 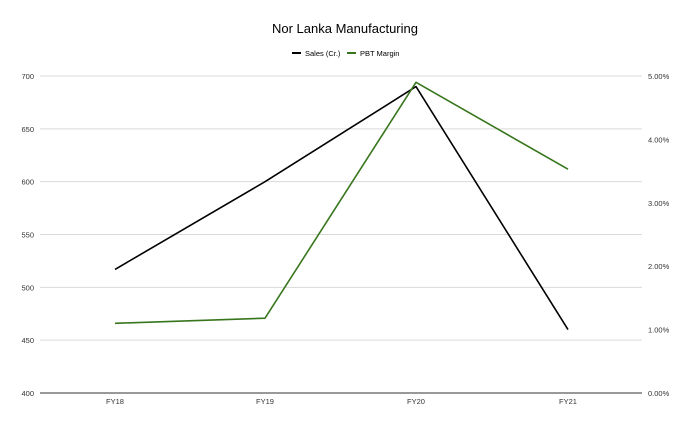 I want to click on legend-label: PBT Margin, so click(x=379, y=53).